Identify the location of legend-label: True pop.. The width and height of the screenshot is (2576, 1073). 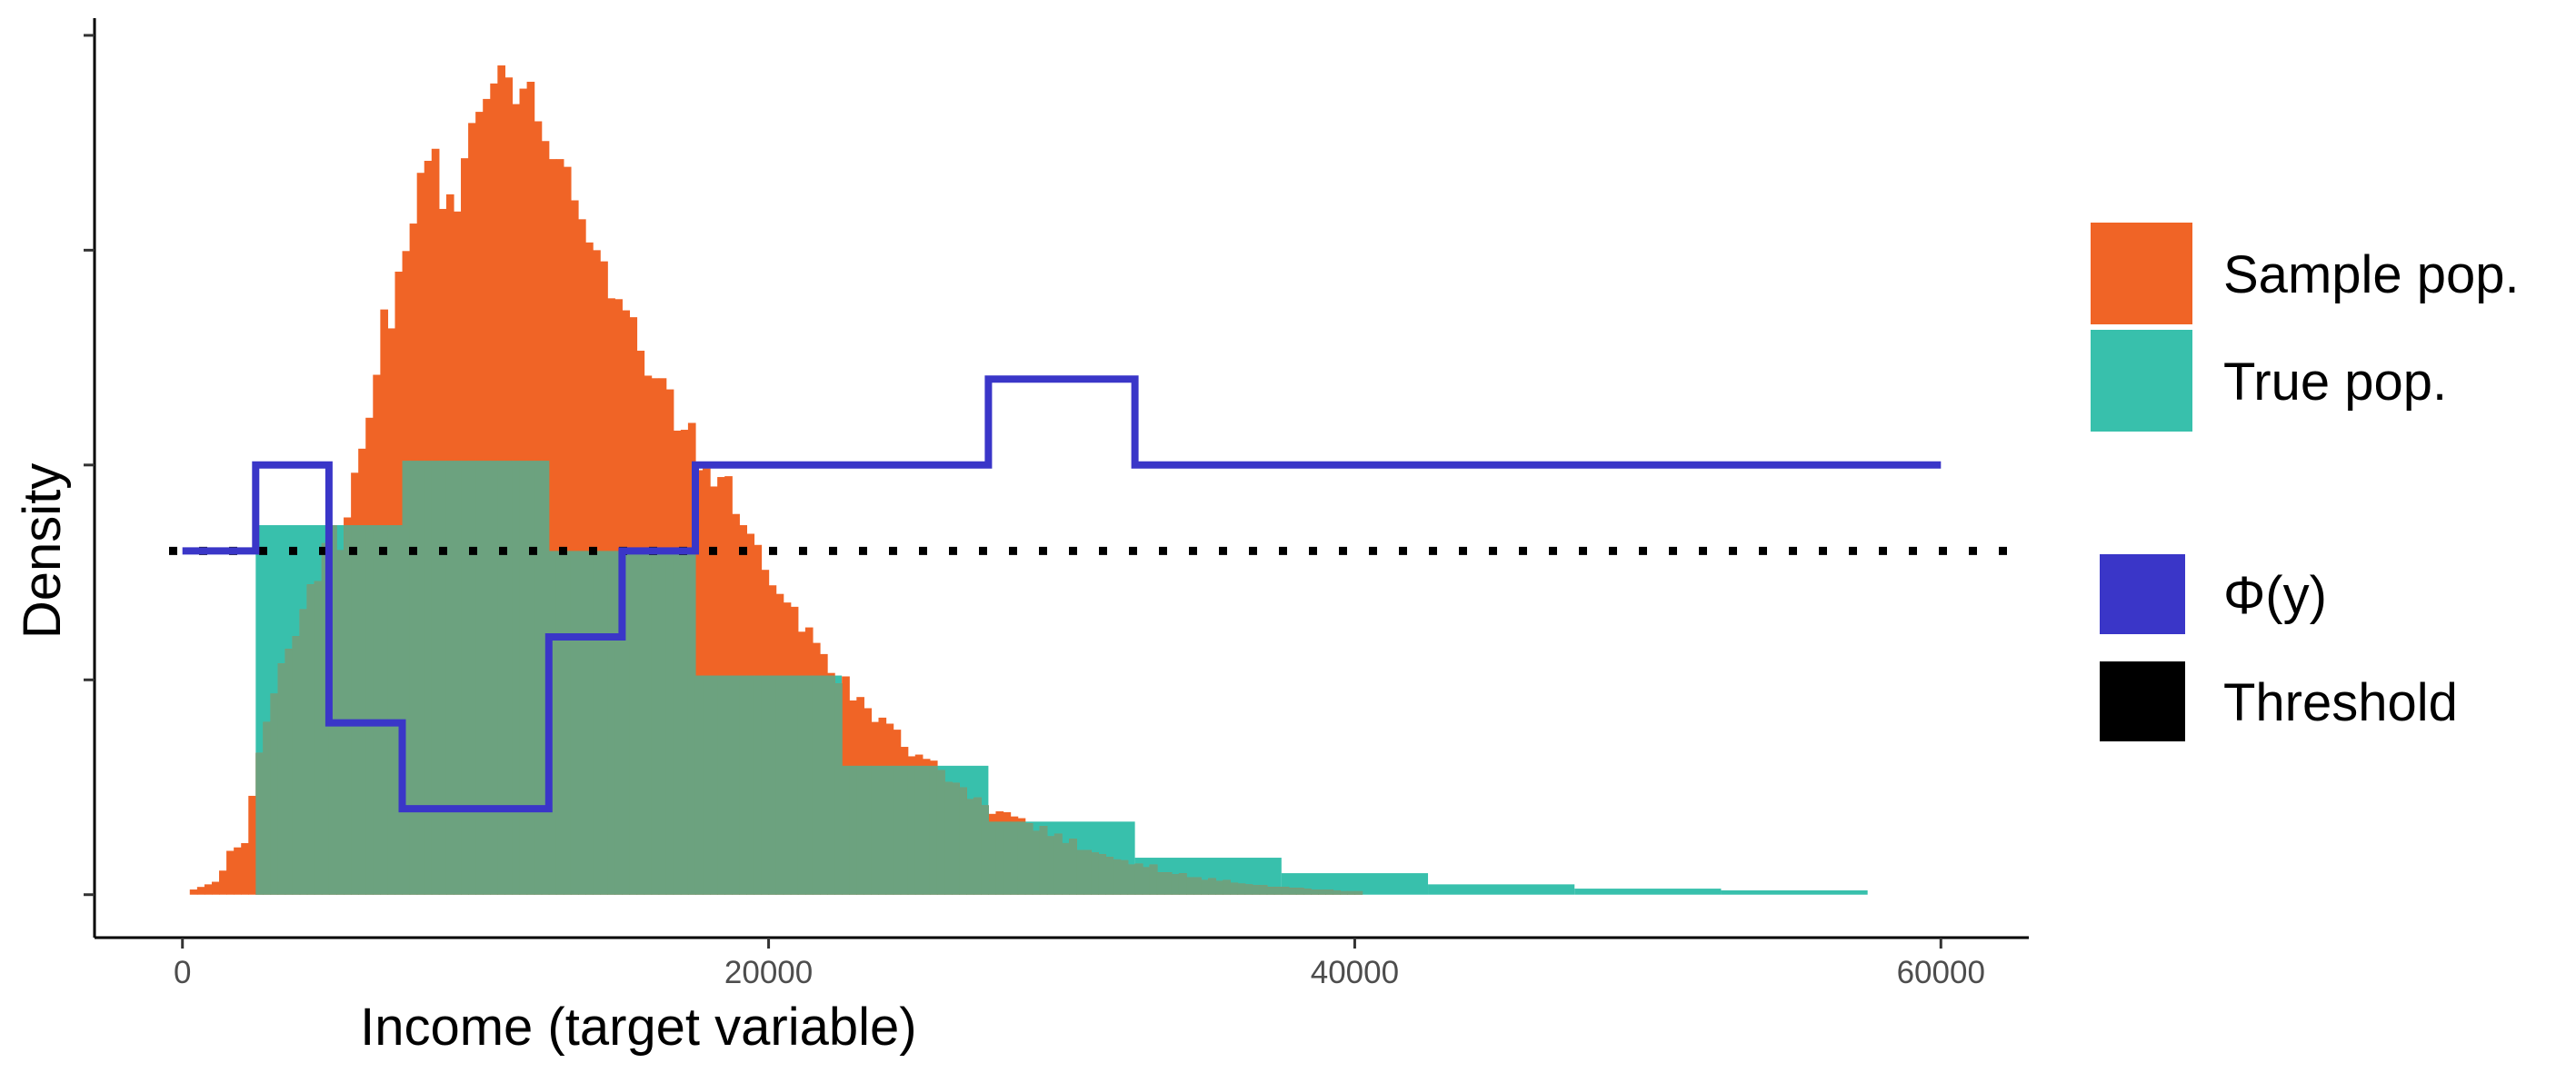
(2335, 383).